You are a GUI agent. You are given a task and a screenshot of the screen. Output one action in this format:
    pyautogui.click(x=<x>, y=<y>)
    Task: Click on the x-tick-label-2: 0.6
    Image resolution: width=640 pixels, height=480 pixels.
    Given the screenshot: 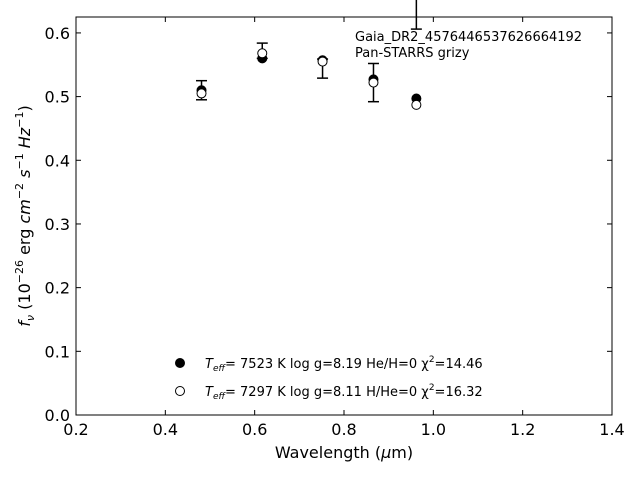 What is the action you would take?
    pyautogui.click(x=254, y=429)
    